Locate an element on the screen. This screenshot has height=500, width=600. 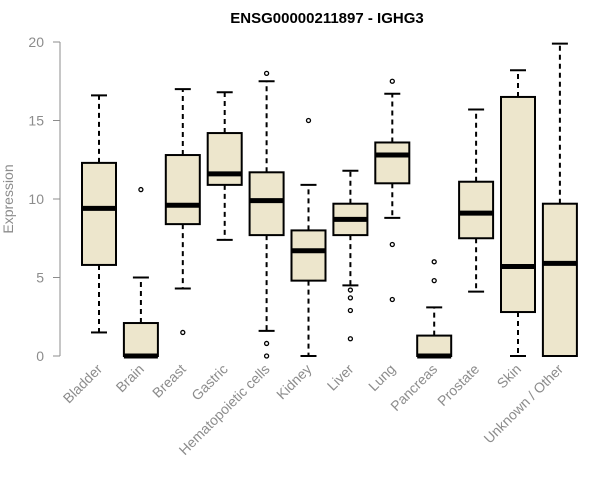
box-skin is located at coordinates (518, 213).